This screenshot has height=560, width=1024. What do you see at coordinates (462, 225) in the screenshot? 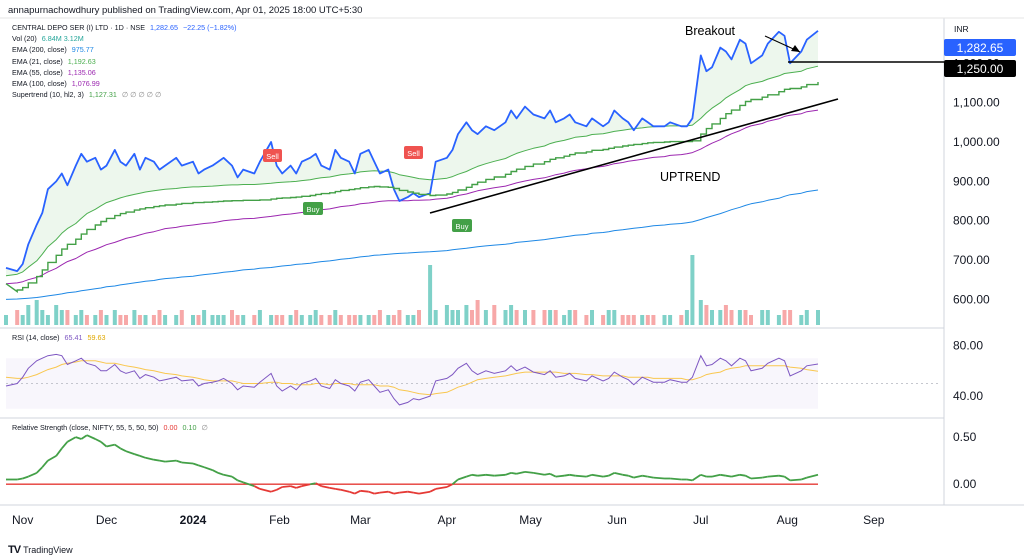
I see `buy-marker-2: Buy` at bounding box center [462, 225].